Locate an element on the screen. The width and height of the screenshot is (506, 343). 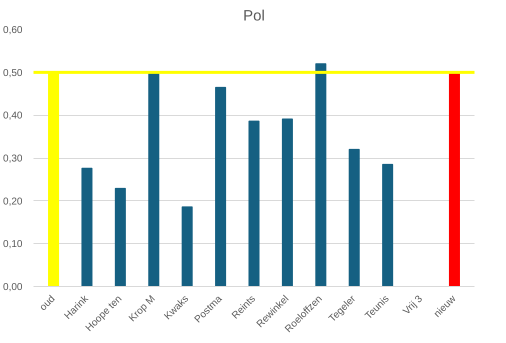
y-tick-label: 0,10 is located at coordinates (13, 244).